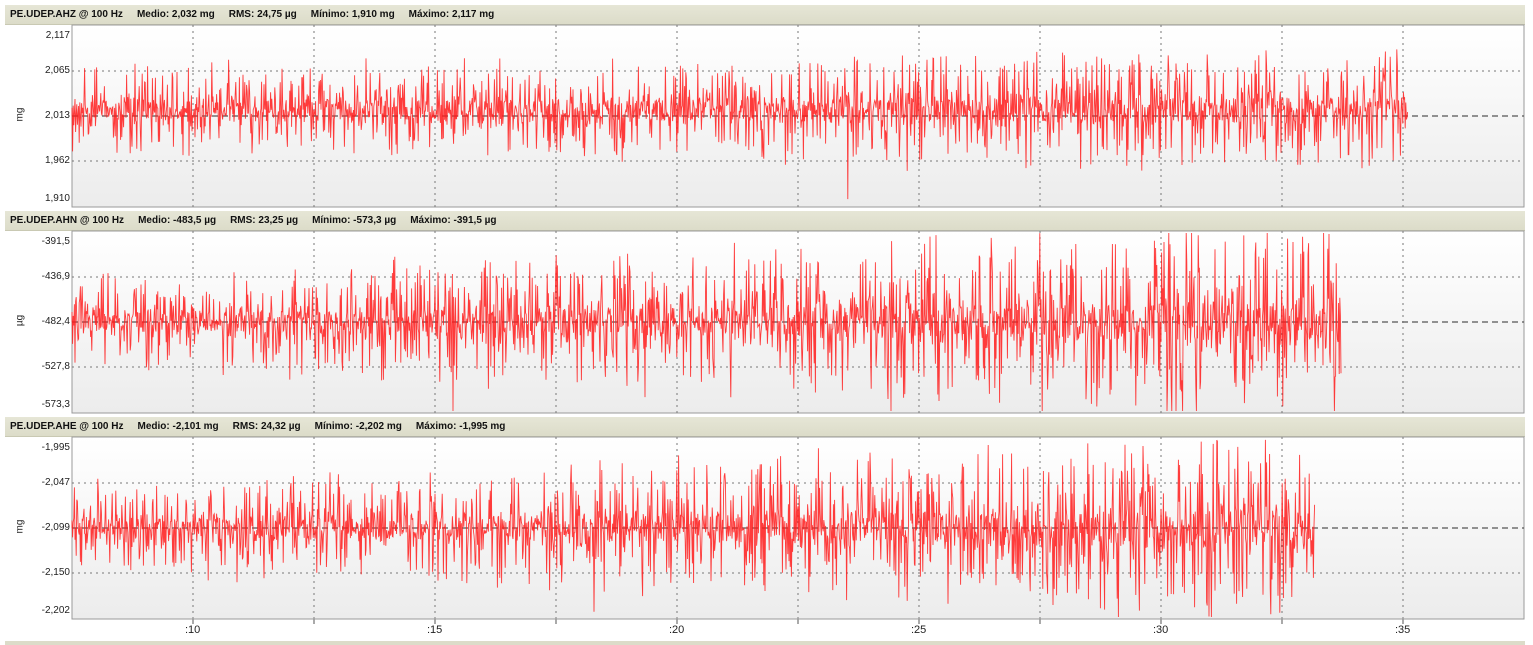 The height and width of the screenshot is (645, 1533). Describe the element at coordinates (765, 643) in the screenshot. I see `bottom-scroll-bar` at that location.